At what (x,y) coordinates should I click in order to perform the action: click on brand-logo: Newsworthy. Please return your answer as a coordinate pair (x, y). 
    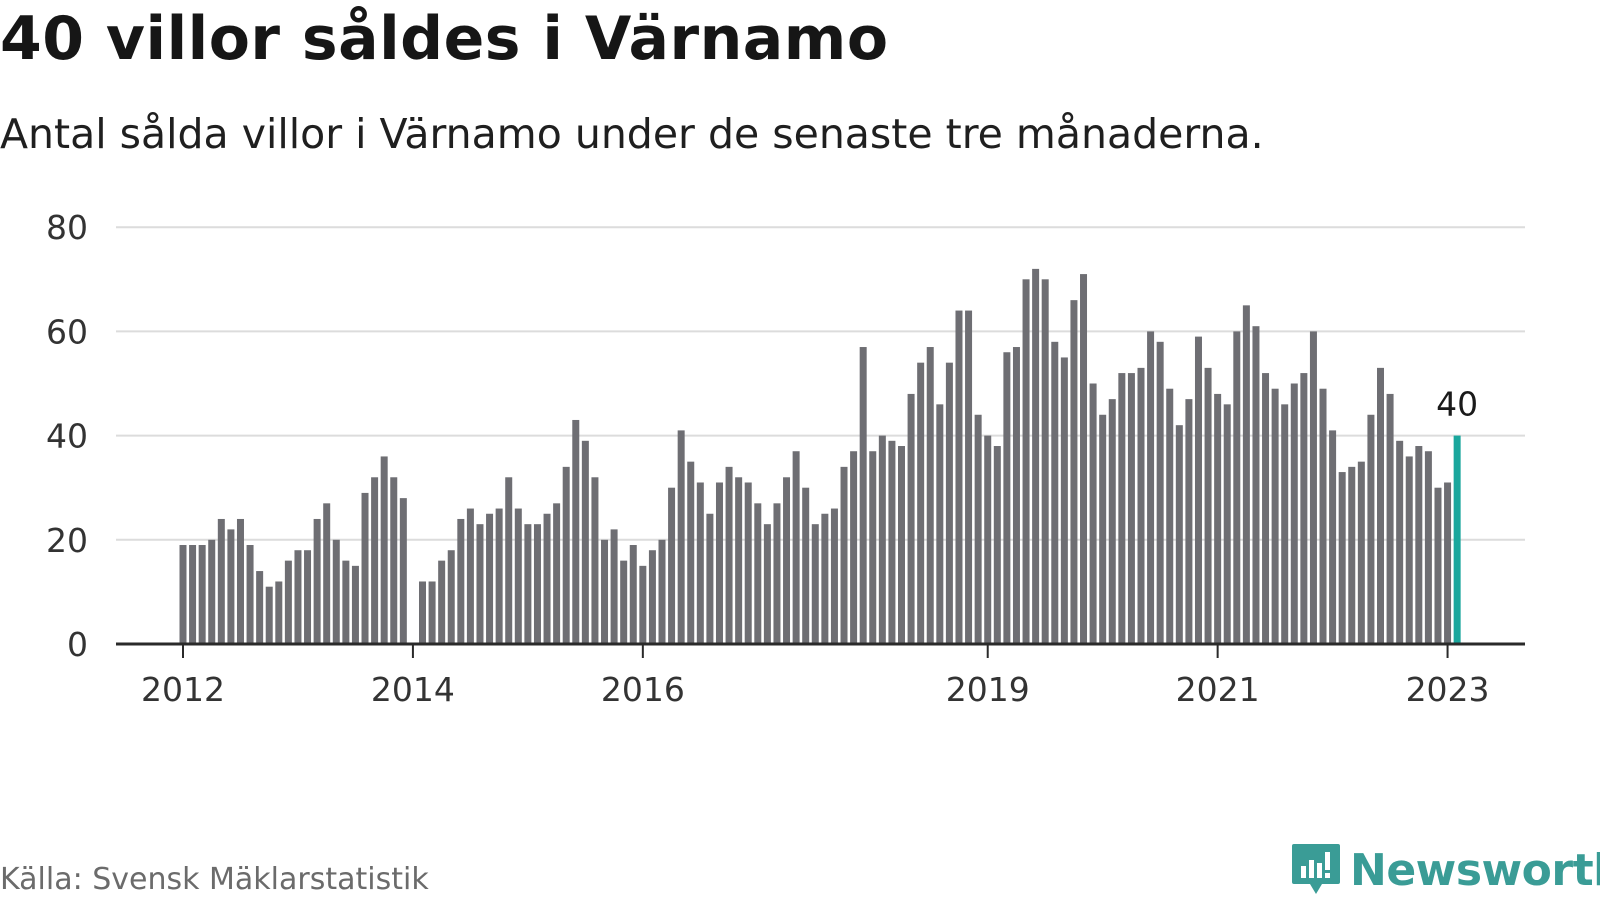
    Looking at the image, I should click on (1445, 870).